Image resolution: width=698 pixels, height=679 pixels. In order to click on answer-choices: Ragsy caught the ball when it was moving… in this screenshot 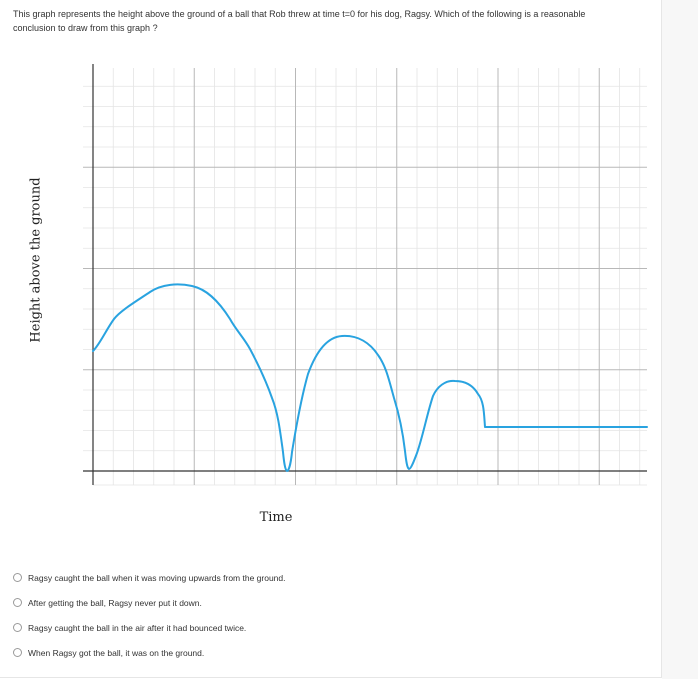, I will do `click(149, 615)`.